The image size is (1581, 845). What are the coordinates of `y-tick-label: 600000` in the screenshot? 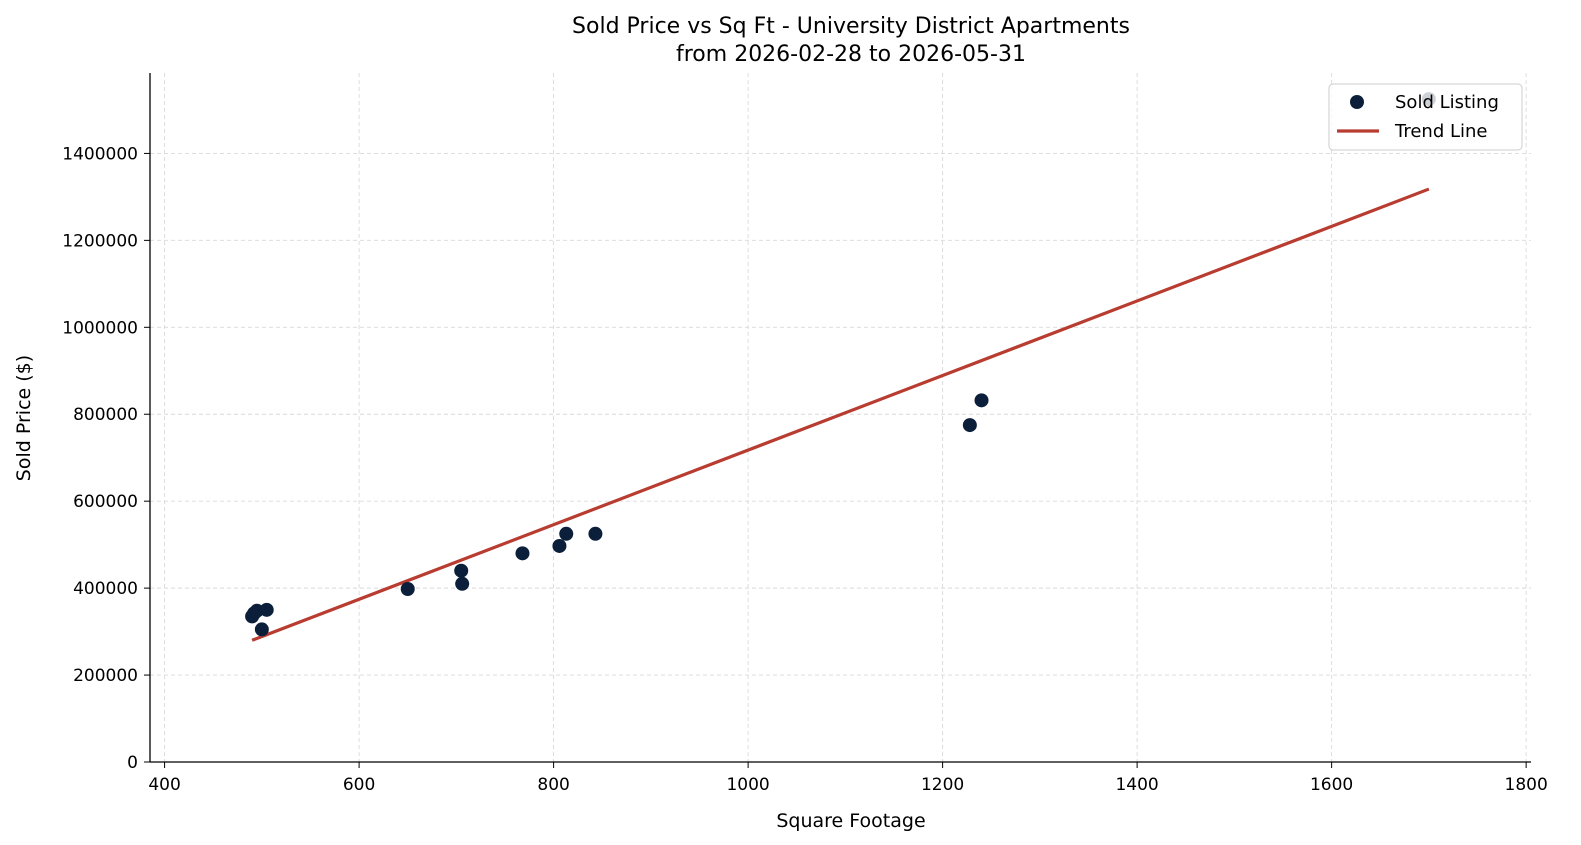 It's located at (105, 502).